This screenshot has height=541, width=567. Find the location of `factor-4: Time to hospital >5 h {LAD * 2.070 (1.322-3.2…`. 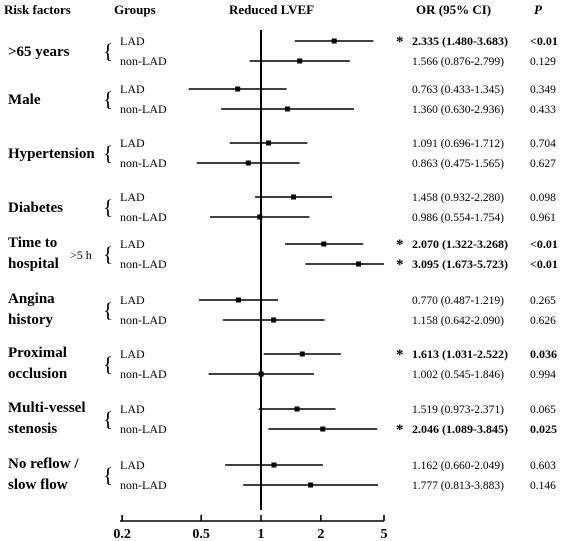

factor-4: Time to hospital >5 h {LAD * 2.070 (1.322-3.2… is located at coordinates (283, 254).